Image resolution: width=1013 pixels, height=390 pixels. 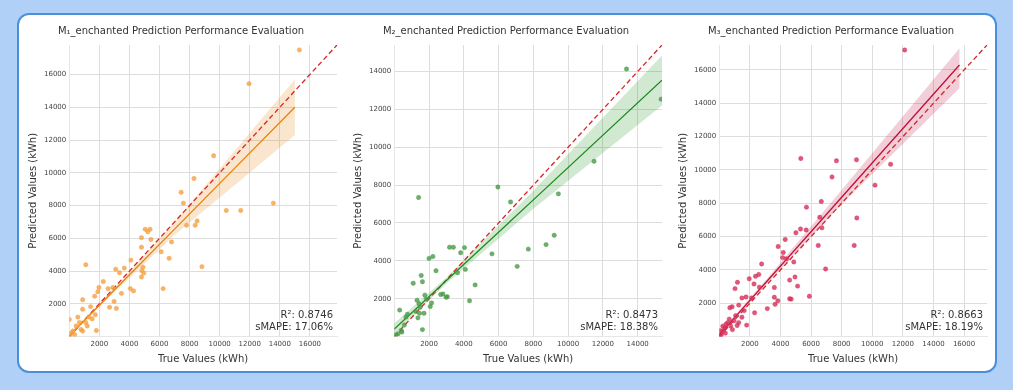 I want to click on annotation: sMAPE: 18.38%, so click(x=619, y=327).